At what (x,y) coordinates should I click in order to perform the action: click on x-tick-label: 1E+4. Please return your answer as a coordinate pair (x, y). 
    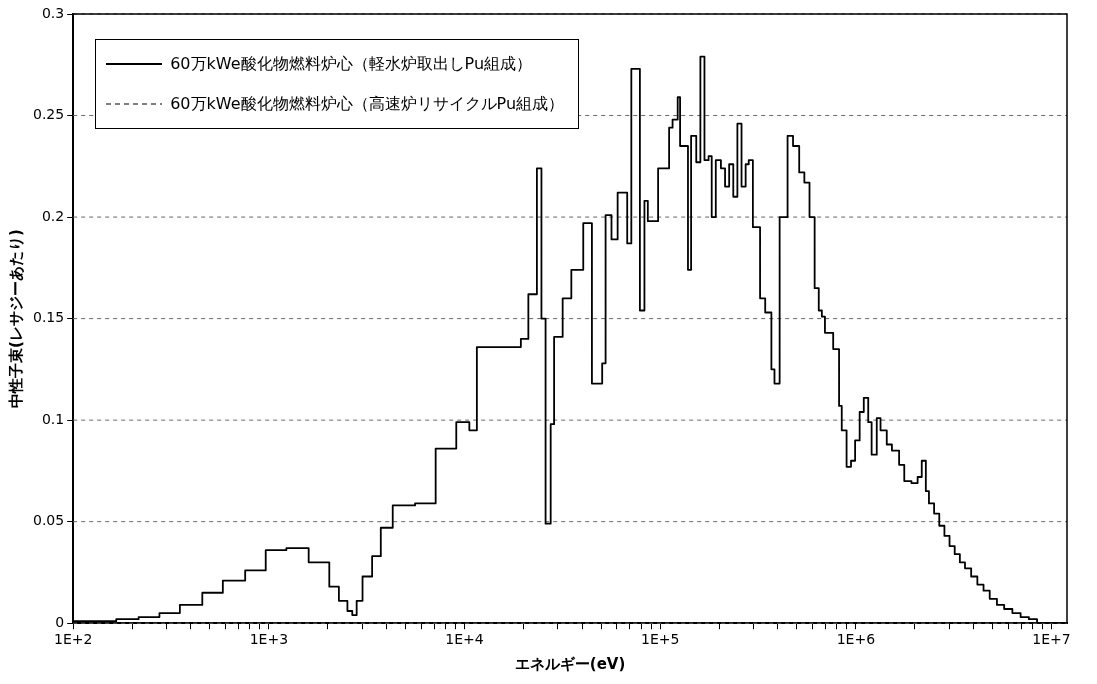
    Looking at the image, I should click on (464, 639).